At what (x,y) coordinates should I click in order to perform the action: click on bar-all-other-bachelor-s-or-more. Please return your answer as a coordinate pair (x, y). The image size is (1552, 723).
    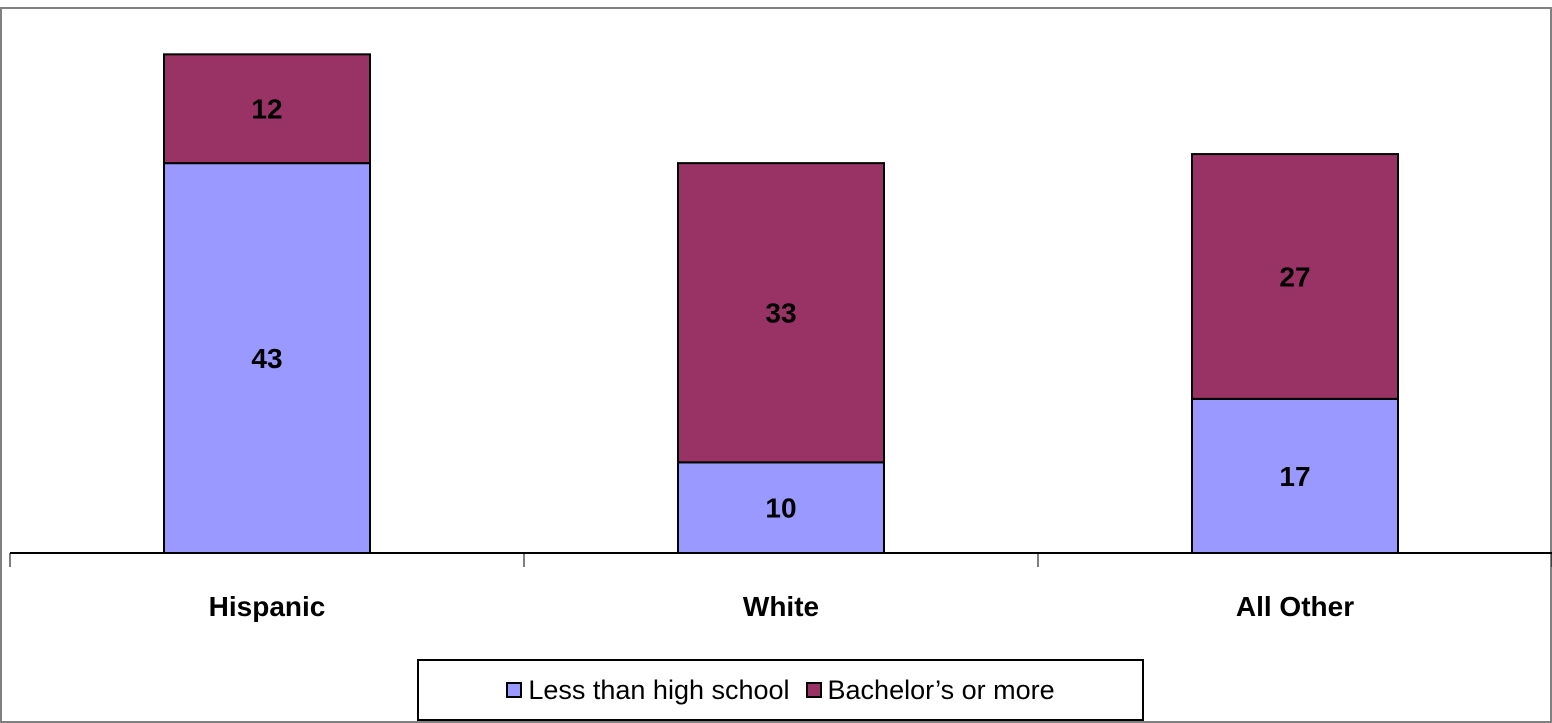
    Looking at the image, I should click on (1295, 276).